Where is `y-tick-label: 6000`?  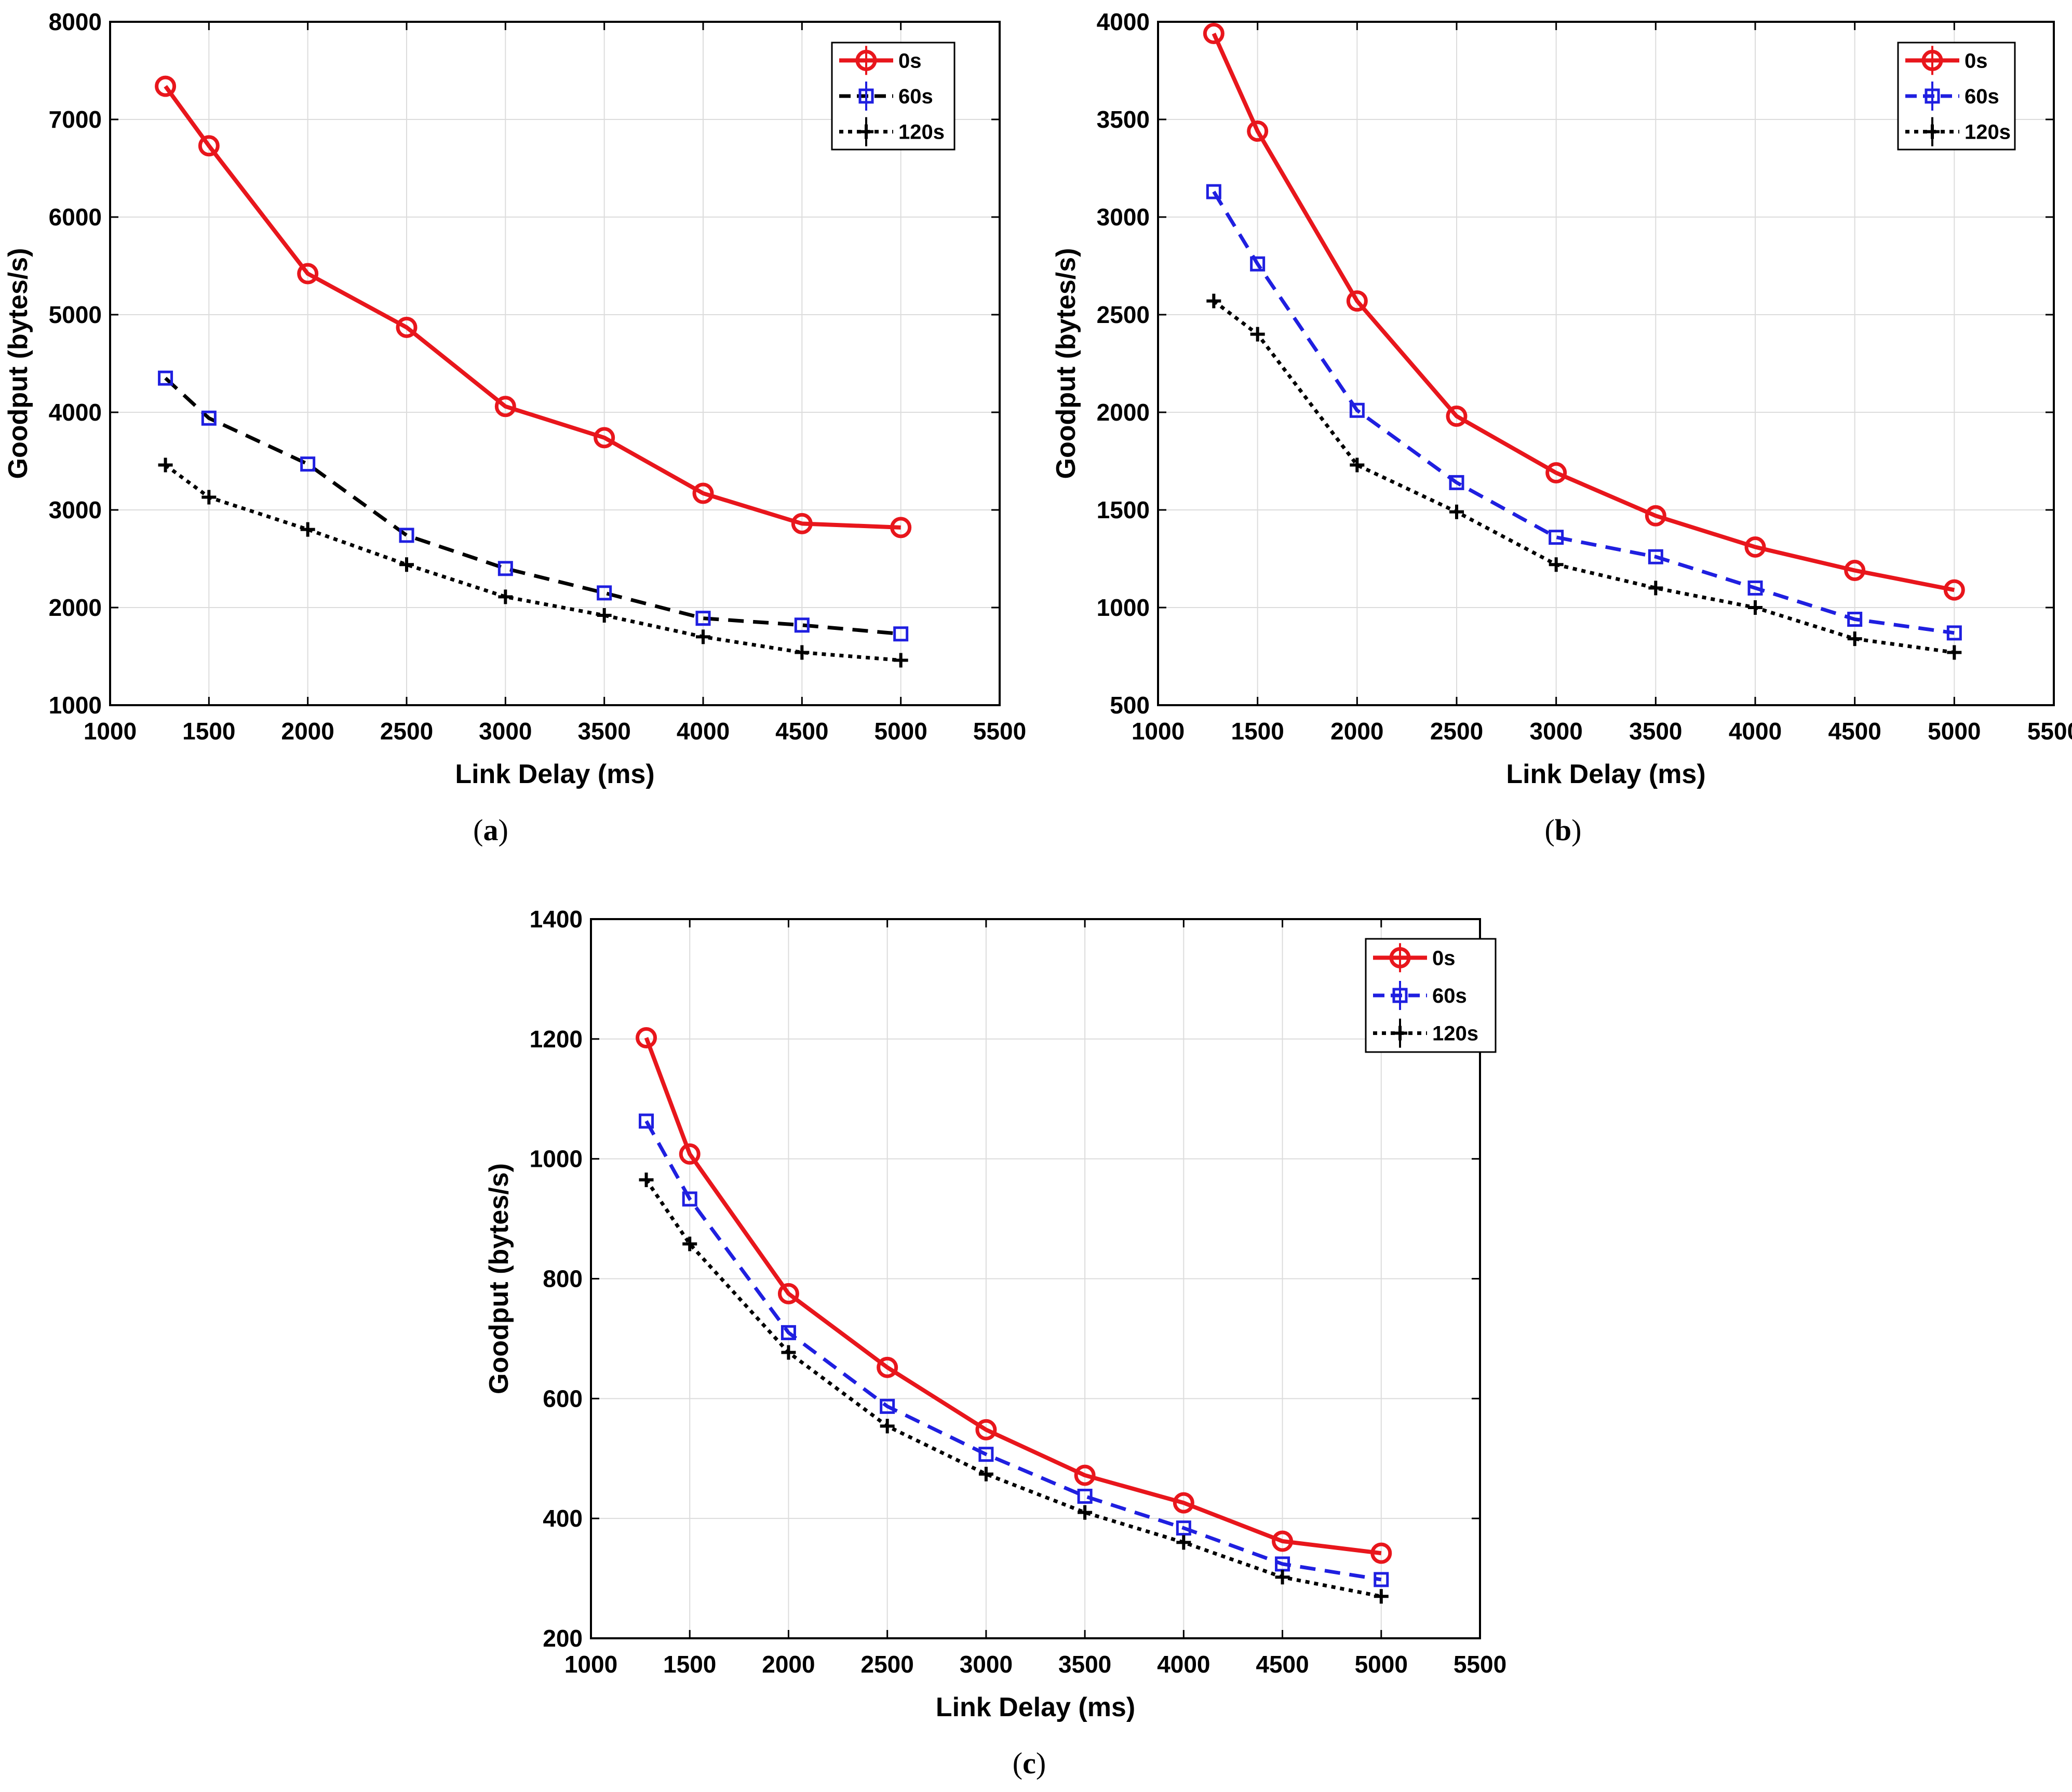 y-tick-label: 6000 is located at coordinates (75, 217).